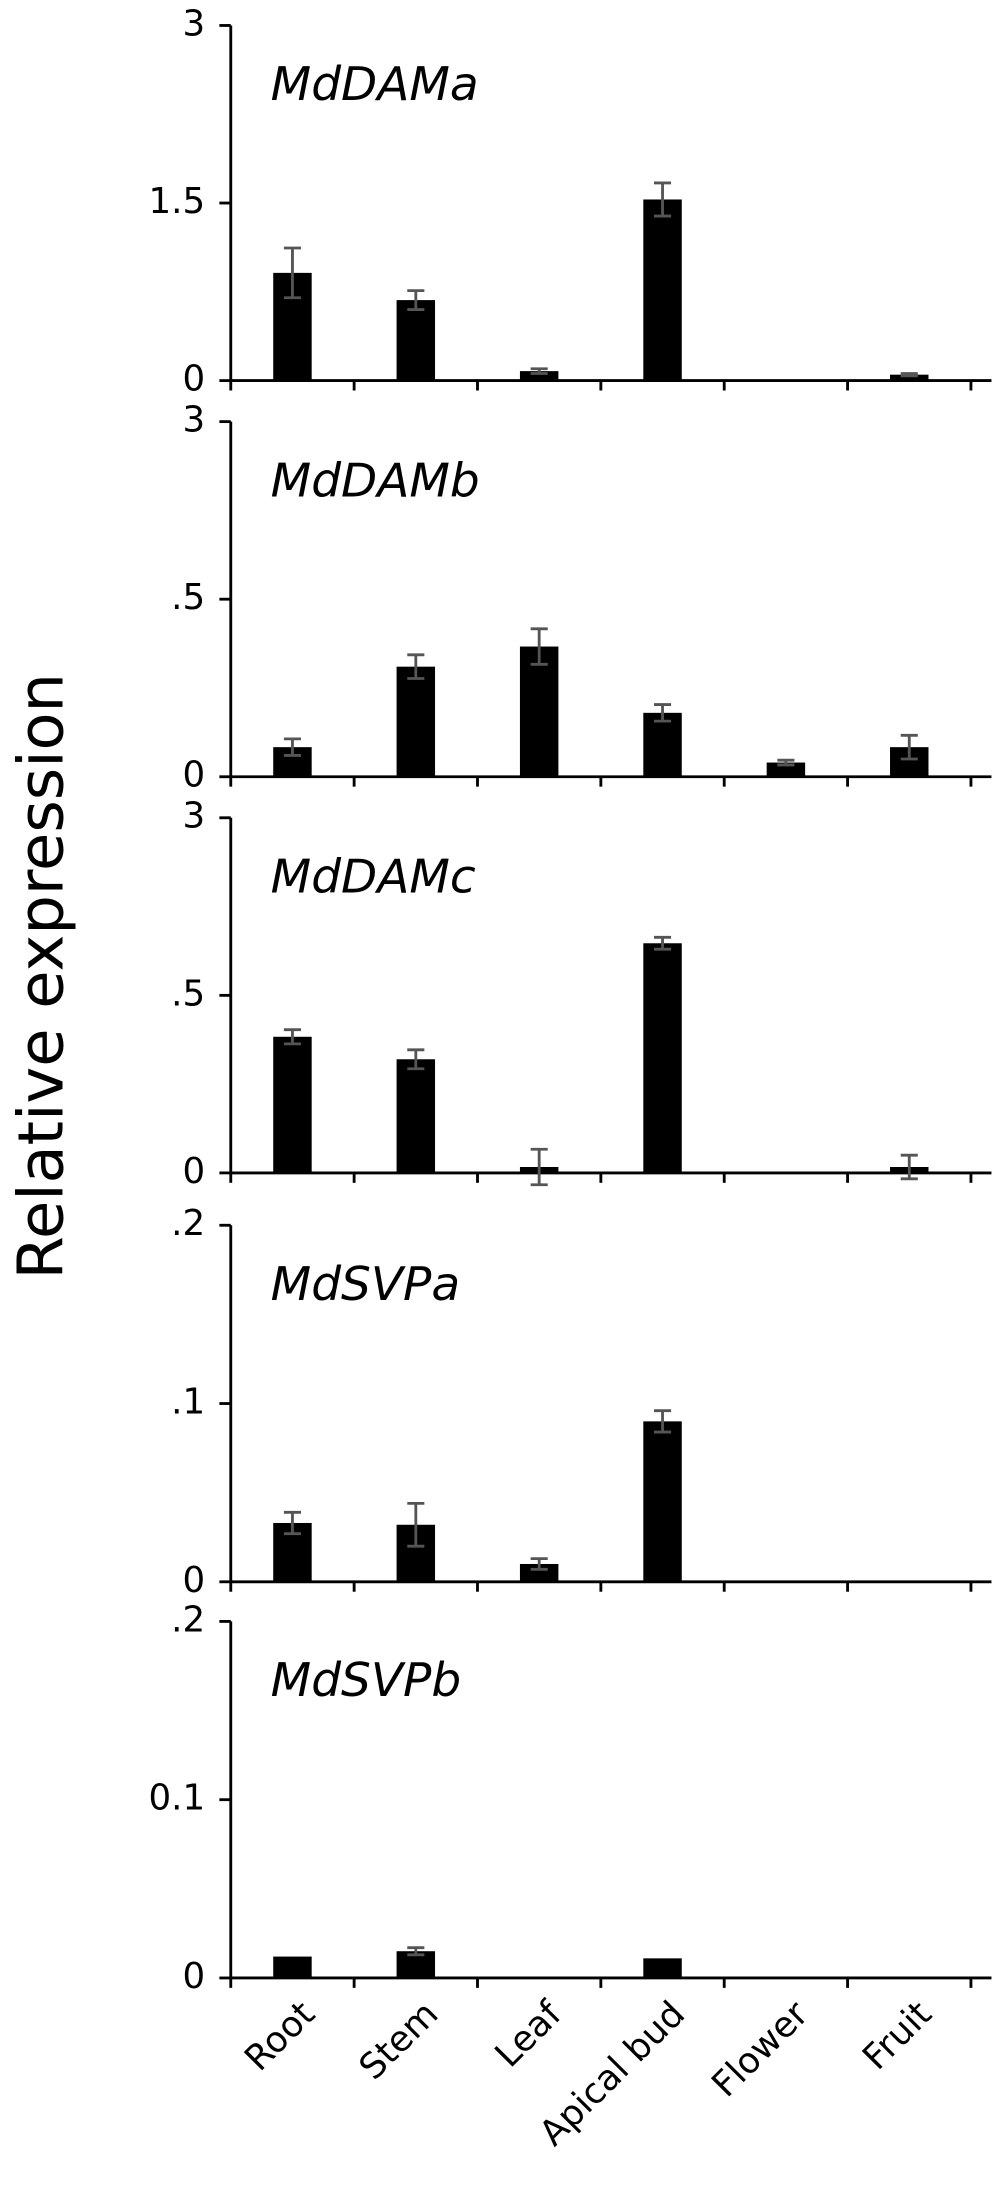  I want to click on x-tick-label: Root, so click(280, 2037).